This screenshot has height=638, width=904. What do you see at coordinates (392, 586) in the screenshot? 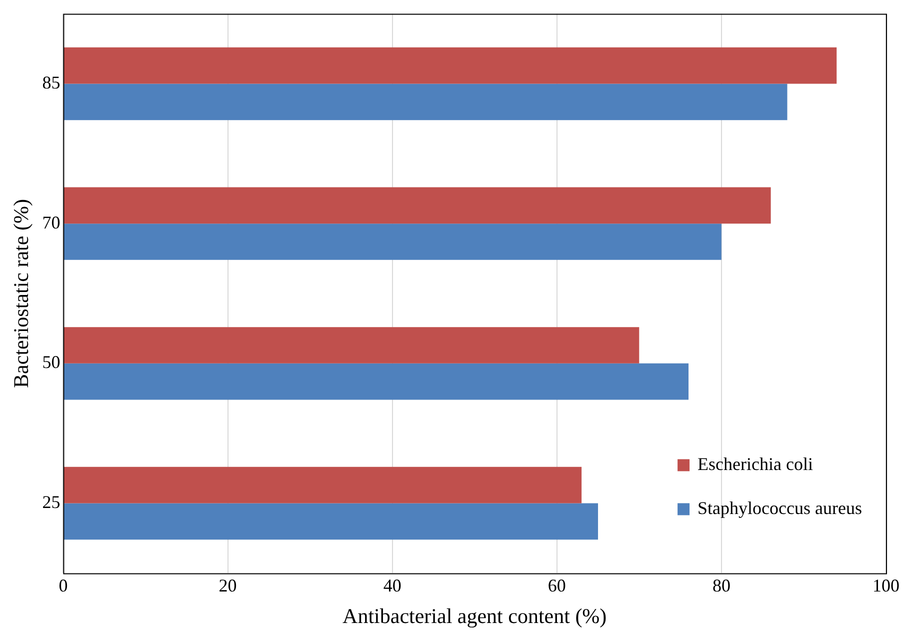
I see `x-tick-label: 40` at bounding box center [392, 586].